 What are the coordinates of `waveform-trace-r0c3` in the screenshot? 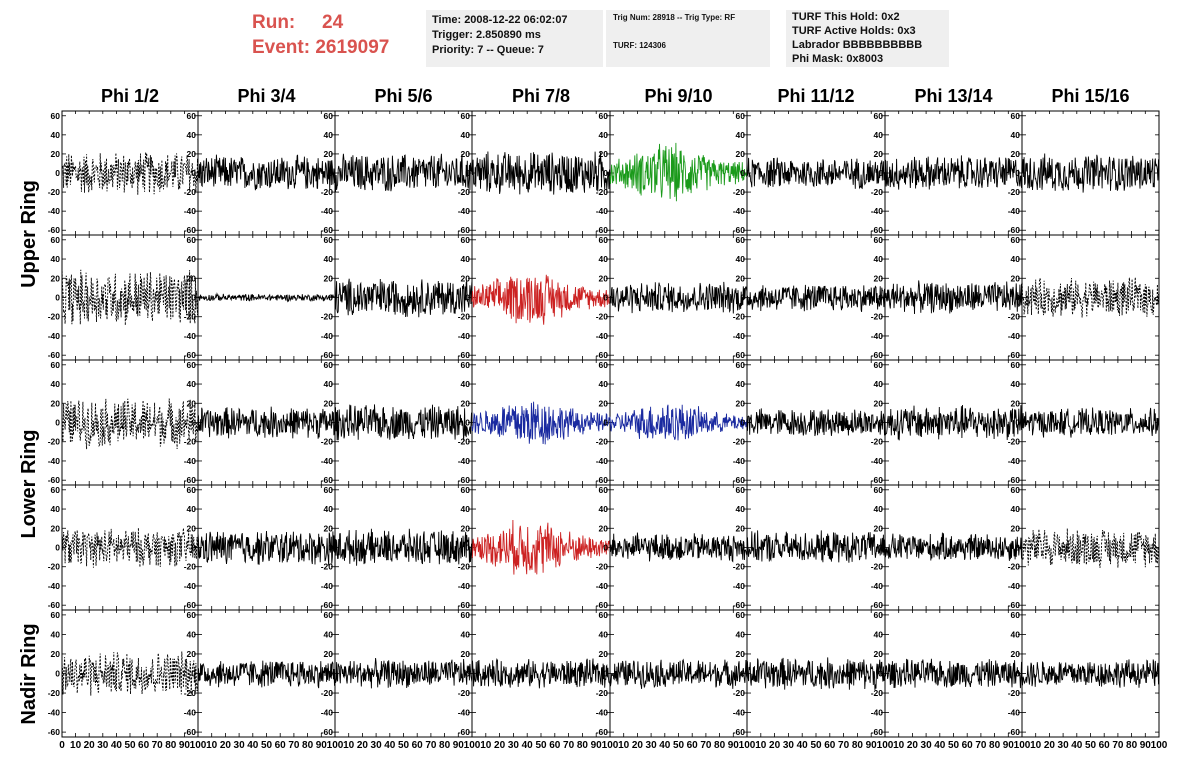 It's located at (541, 173).